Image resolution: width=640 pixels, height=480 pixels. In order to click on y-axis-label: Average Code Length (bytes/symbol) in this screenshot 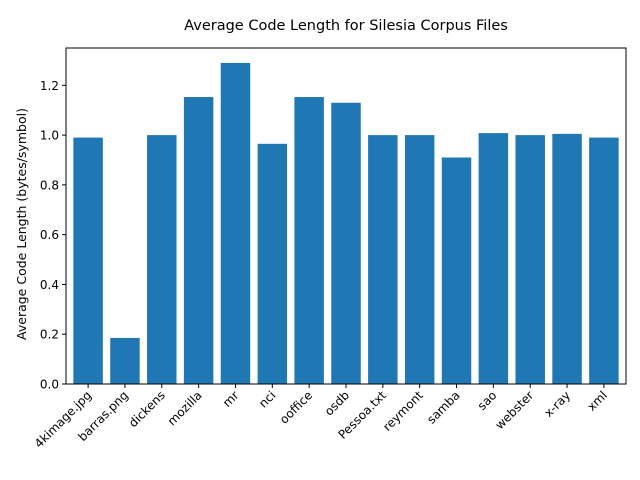, I will do `click(21, 224)`.